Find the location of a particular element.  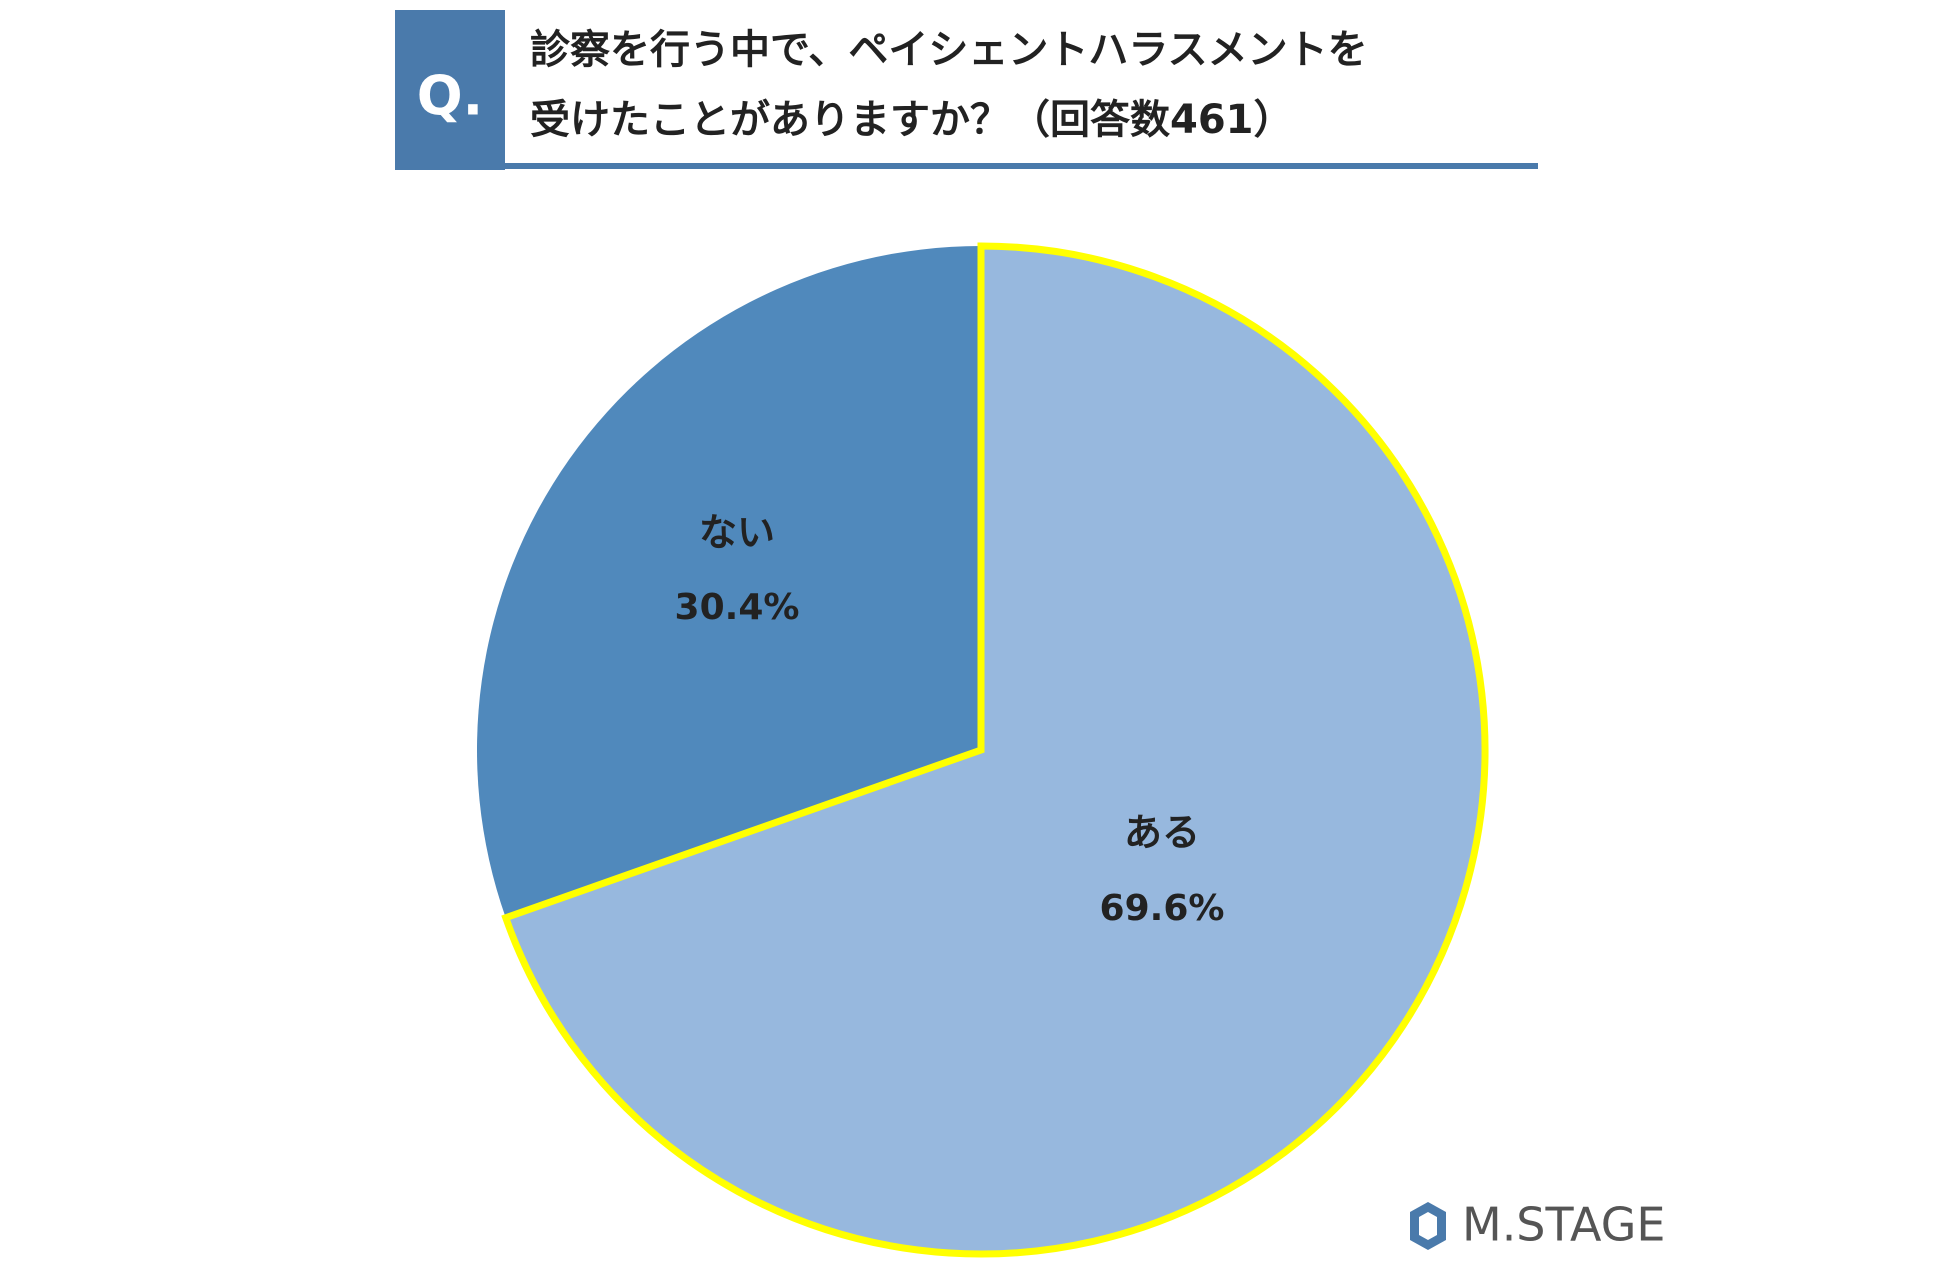

logo-text: M.STAGE is located at coordinates (1563, 1225).